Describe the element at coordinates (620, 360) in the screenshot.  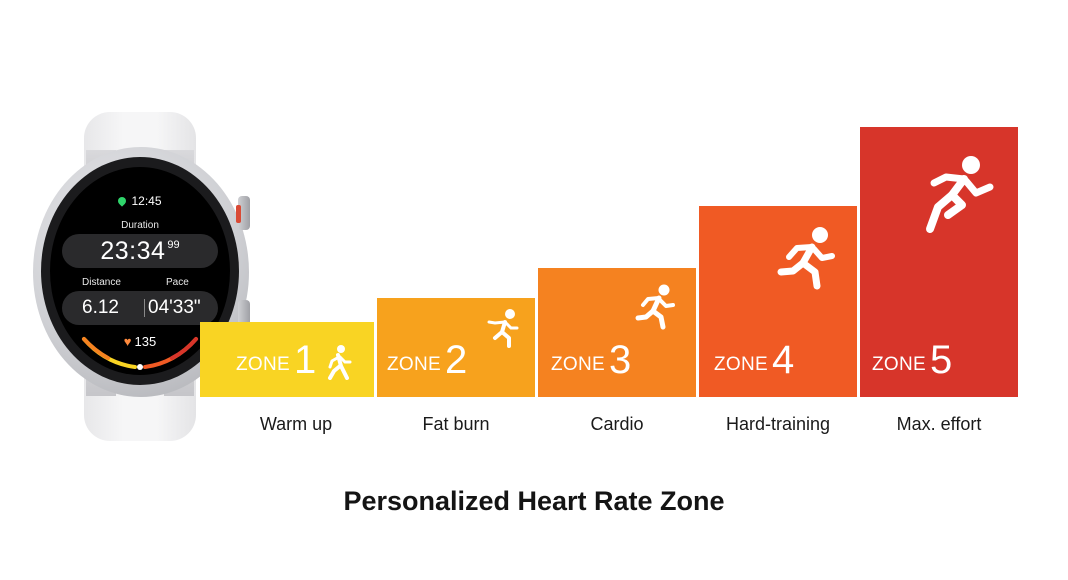
I see `zone-number: 3` at that location.